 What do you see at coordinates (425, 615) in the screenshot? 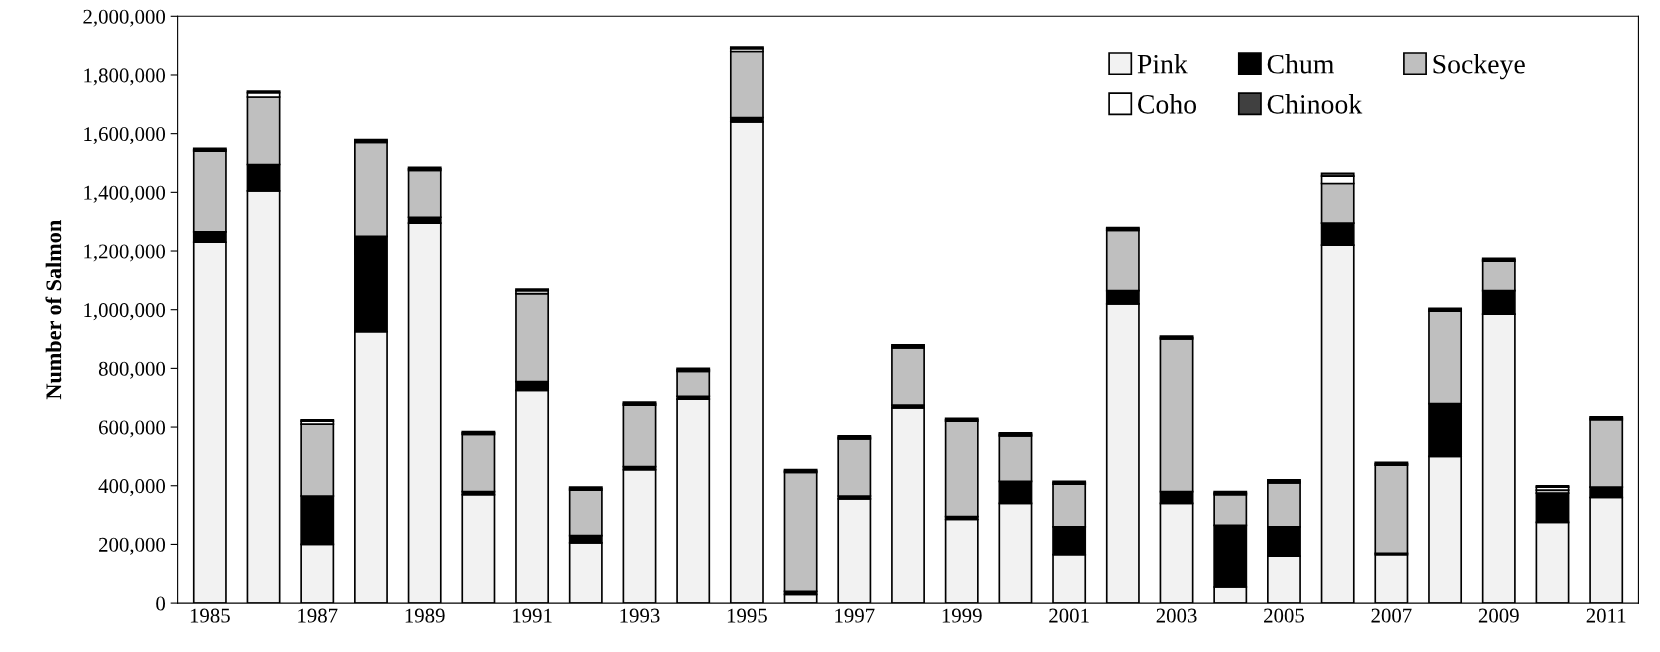
I see `x-tick-label: 1989` at bounding box center [425, 615].